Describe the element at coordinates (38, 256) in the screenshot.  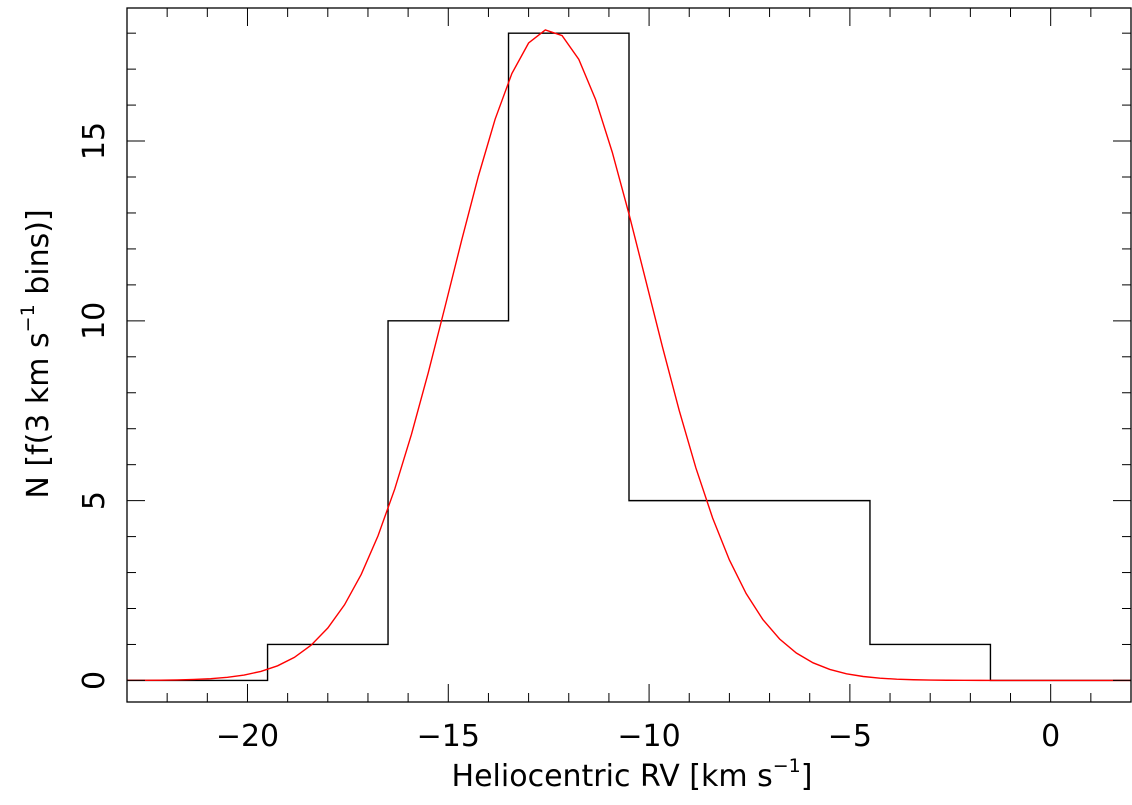
I see `y-axis-title-close: bins)]` at that location.